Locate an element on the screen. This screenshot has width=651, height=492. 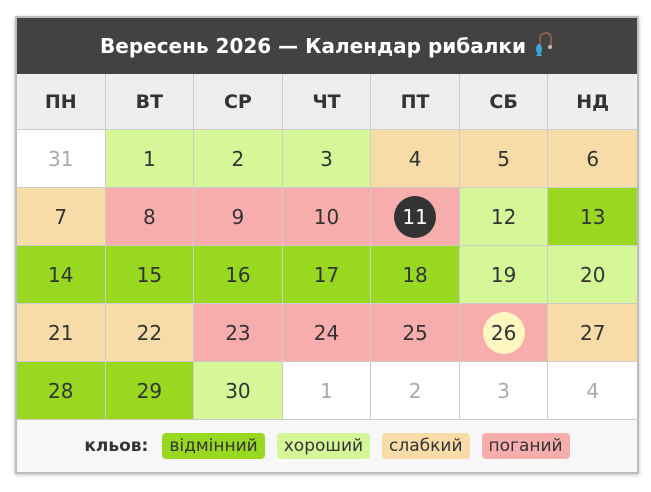
day-cell: 25 is located at coordinates (415, 333).